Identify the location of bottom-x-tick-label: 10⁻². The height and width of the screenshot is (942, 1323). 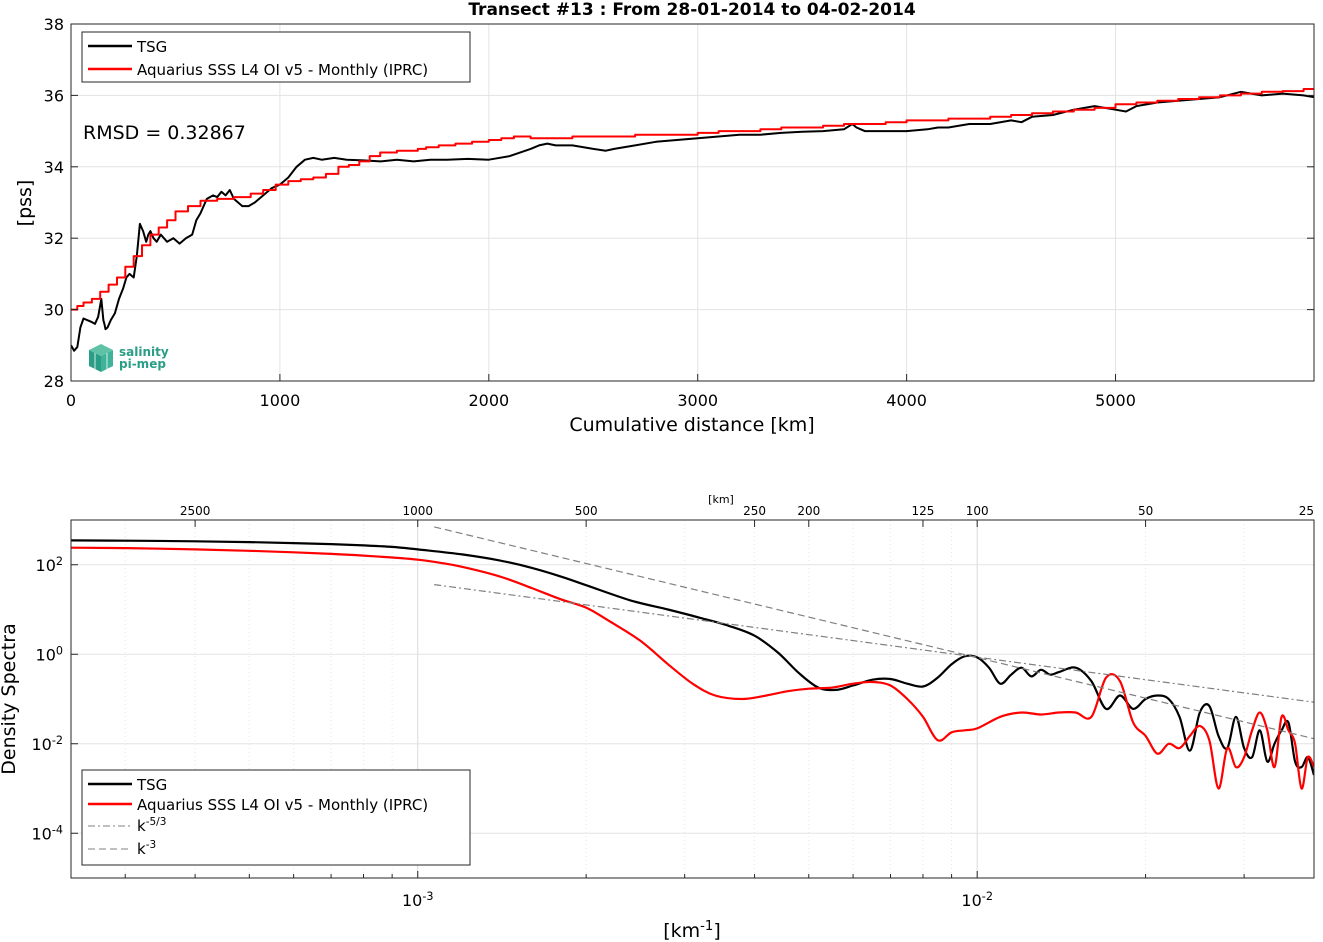
(977, 900).